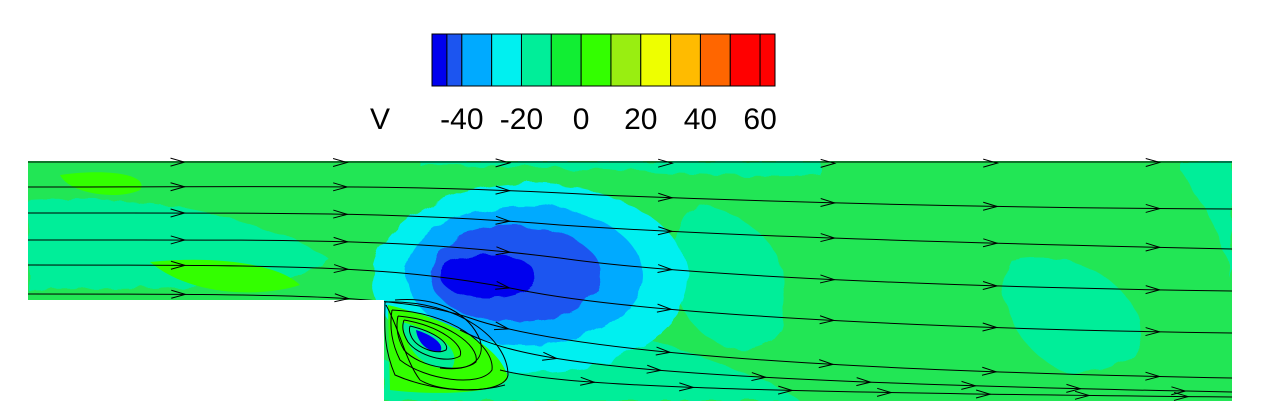 The image size is (1261, 420). I want to click on top-near-zero-band, so click(620, 169).